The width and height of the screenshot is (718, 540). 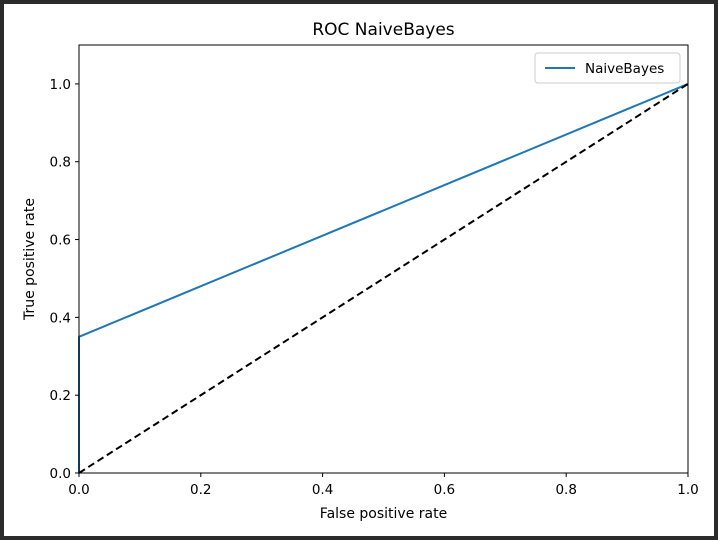 I want to click on y-tick-label: 0.0, so click(x=60, y=474).